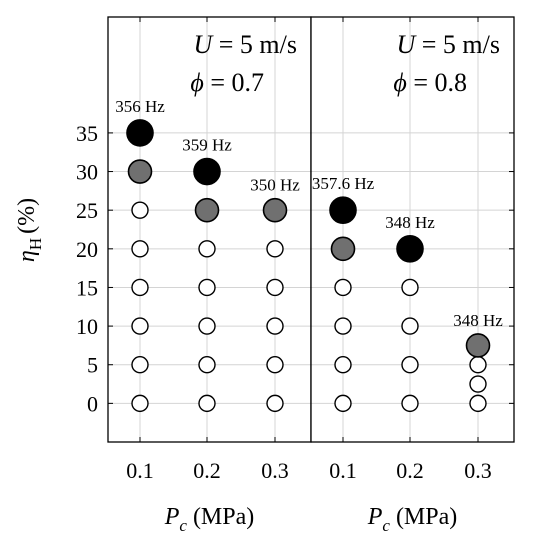 This screenshot has height=550, width=537. I want to click on y-tick-label: 25, so click(87, 210).